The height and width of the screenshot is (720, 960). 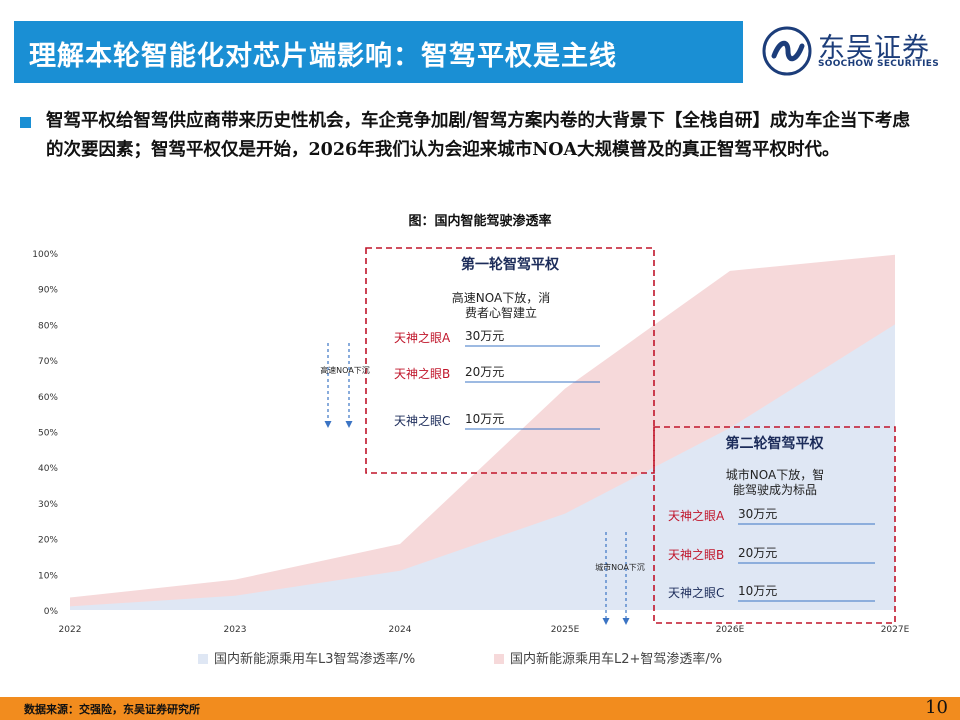 What do you see at coordinates (696, 516) in the screenshot?
I see `box2-item-label: 天神之眼A` at bounding box center [696, 516].